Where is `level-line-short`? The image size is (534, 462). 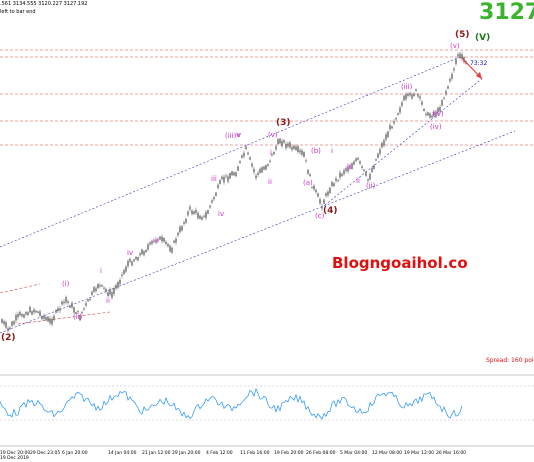 level-line-short is located at coordinates (20, 288).